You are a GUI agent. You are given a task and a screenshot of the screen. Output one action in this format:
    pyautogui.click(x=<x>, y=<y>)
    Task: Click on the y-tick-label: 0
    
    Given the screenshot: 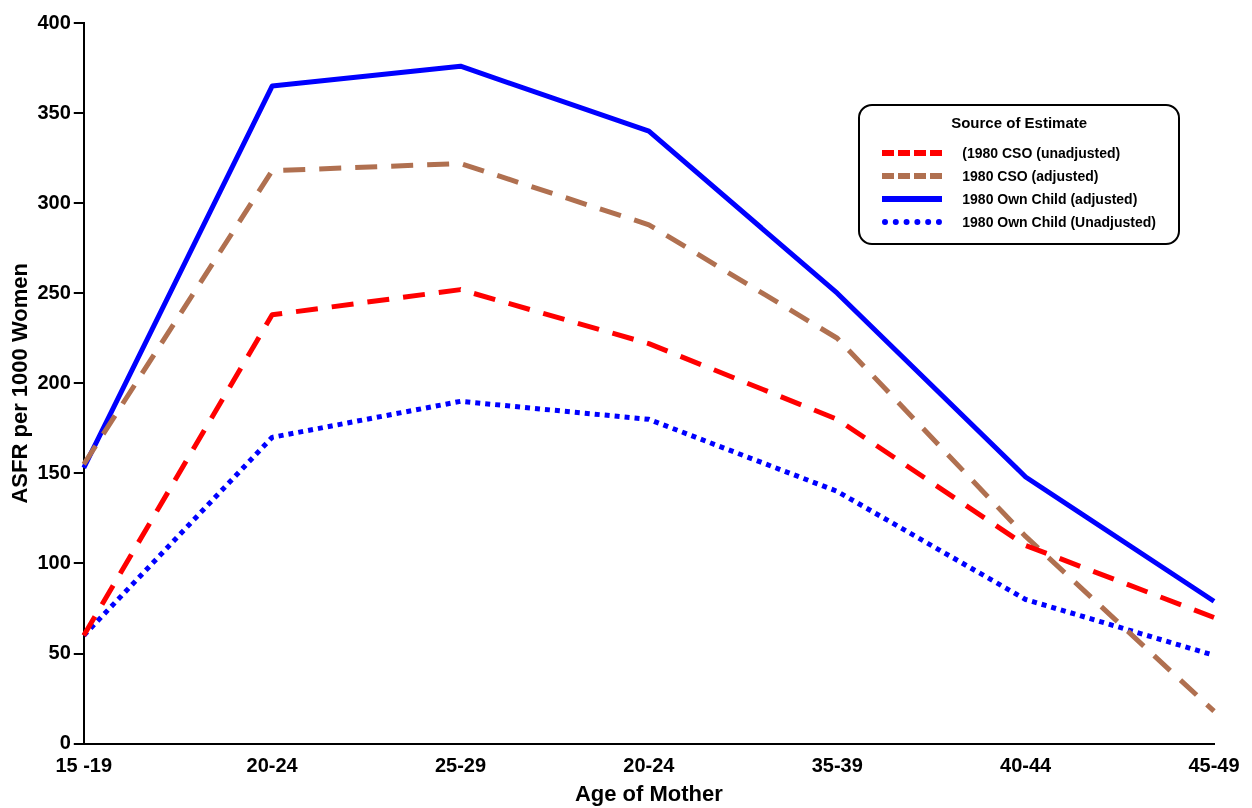 What is the action you would take?
    pyautogui.click(x=65, y=742)
    